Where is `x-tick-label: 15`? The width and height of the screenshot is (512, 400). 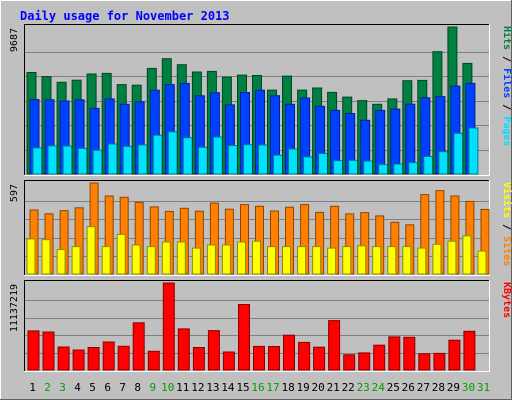
x-tick-label: 15 is located at coordinates (242, 387).